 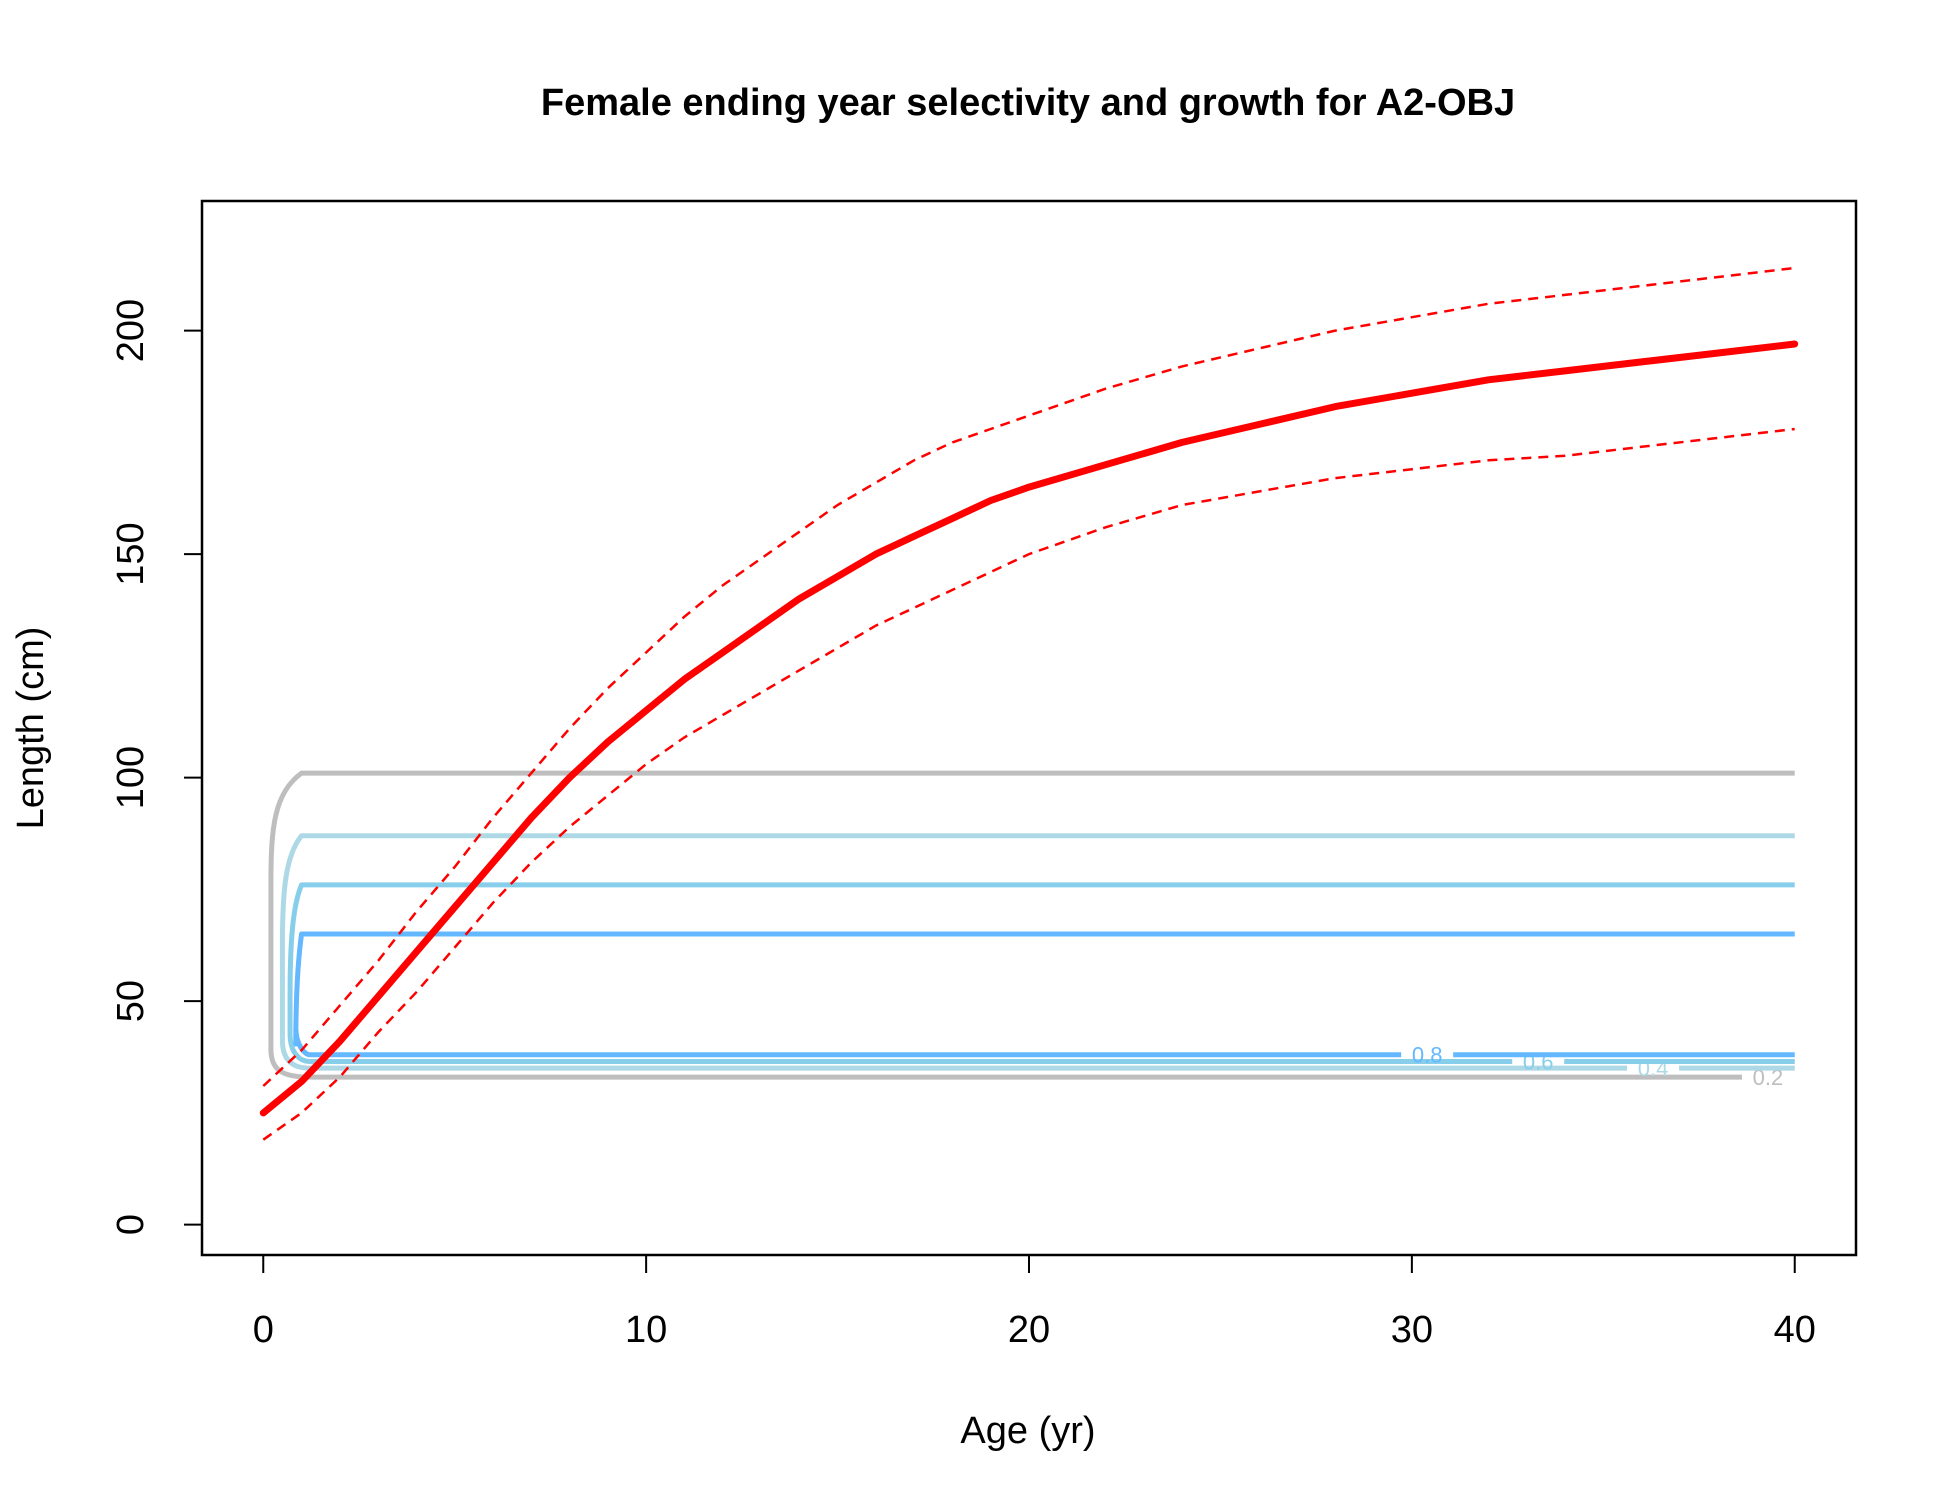 I want to click on x-axis: 0 10 20 30 40, so click(x=1034, y=1302).